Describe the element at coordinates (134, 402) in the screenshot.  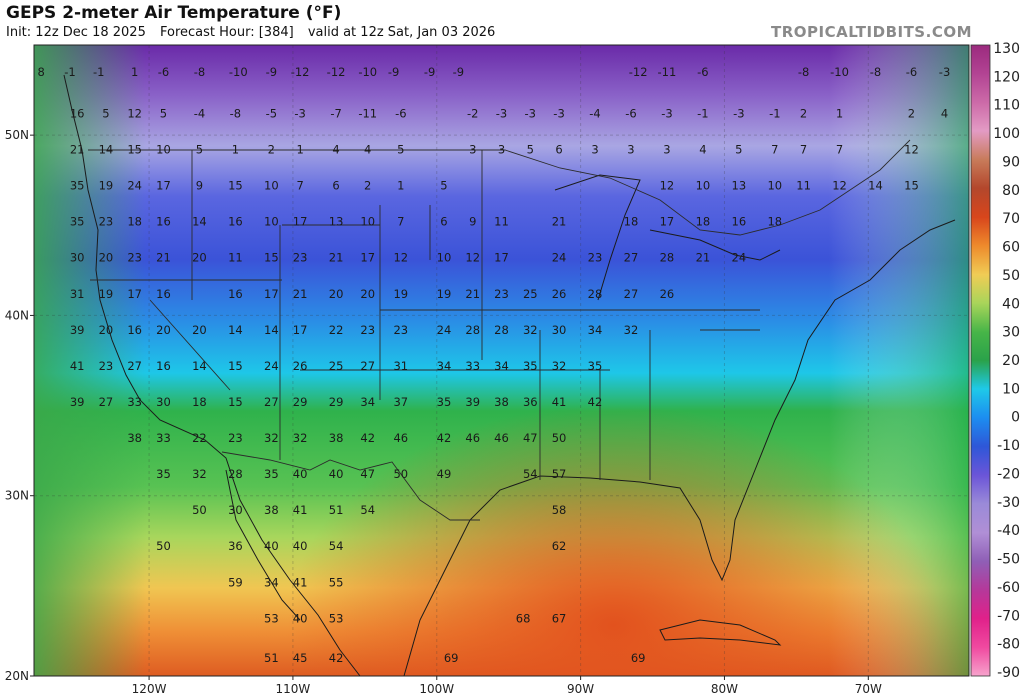
I see `temperature-value: 33` at that location.